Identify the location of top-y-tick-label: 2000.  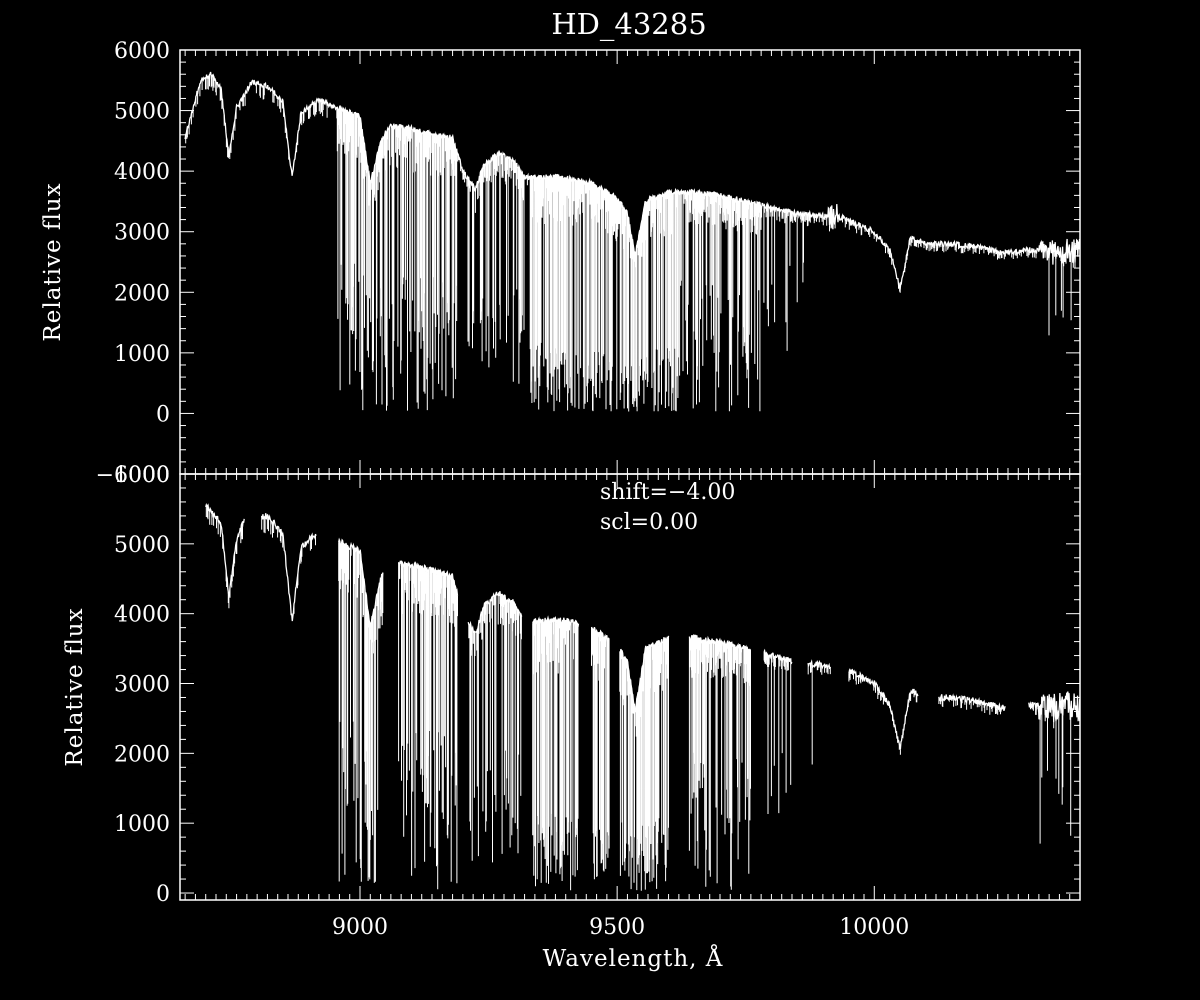
(142, 293).